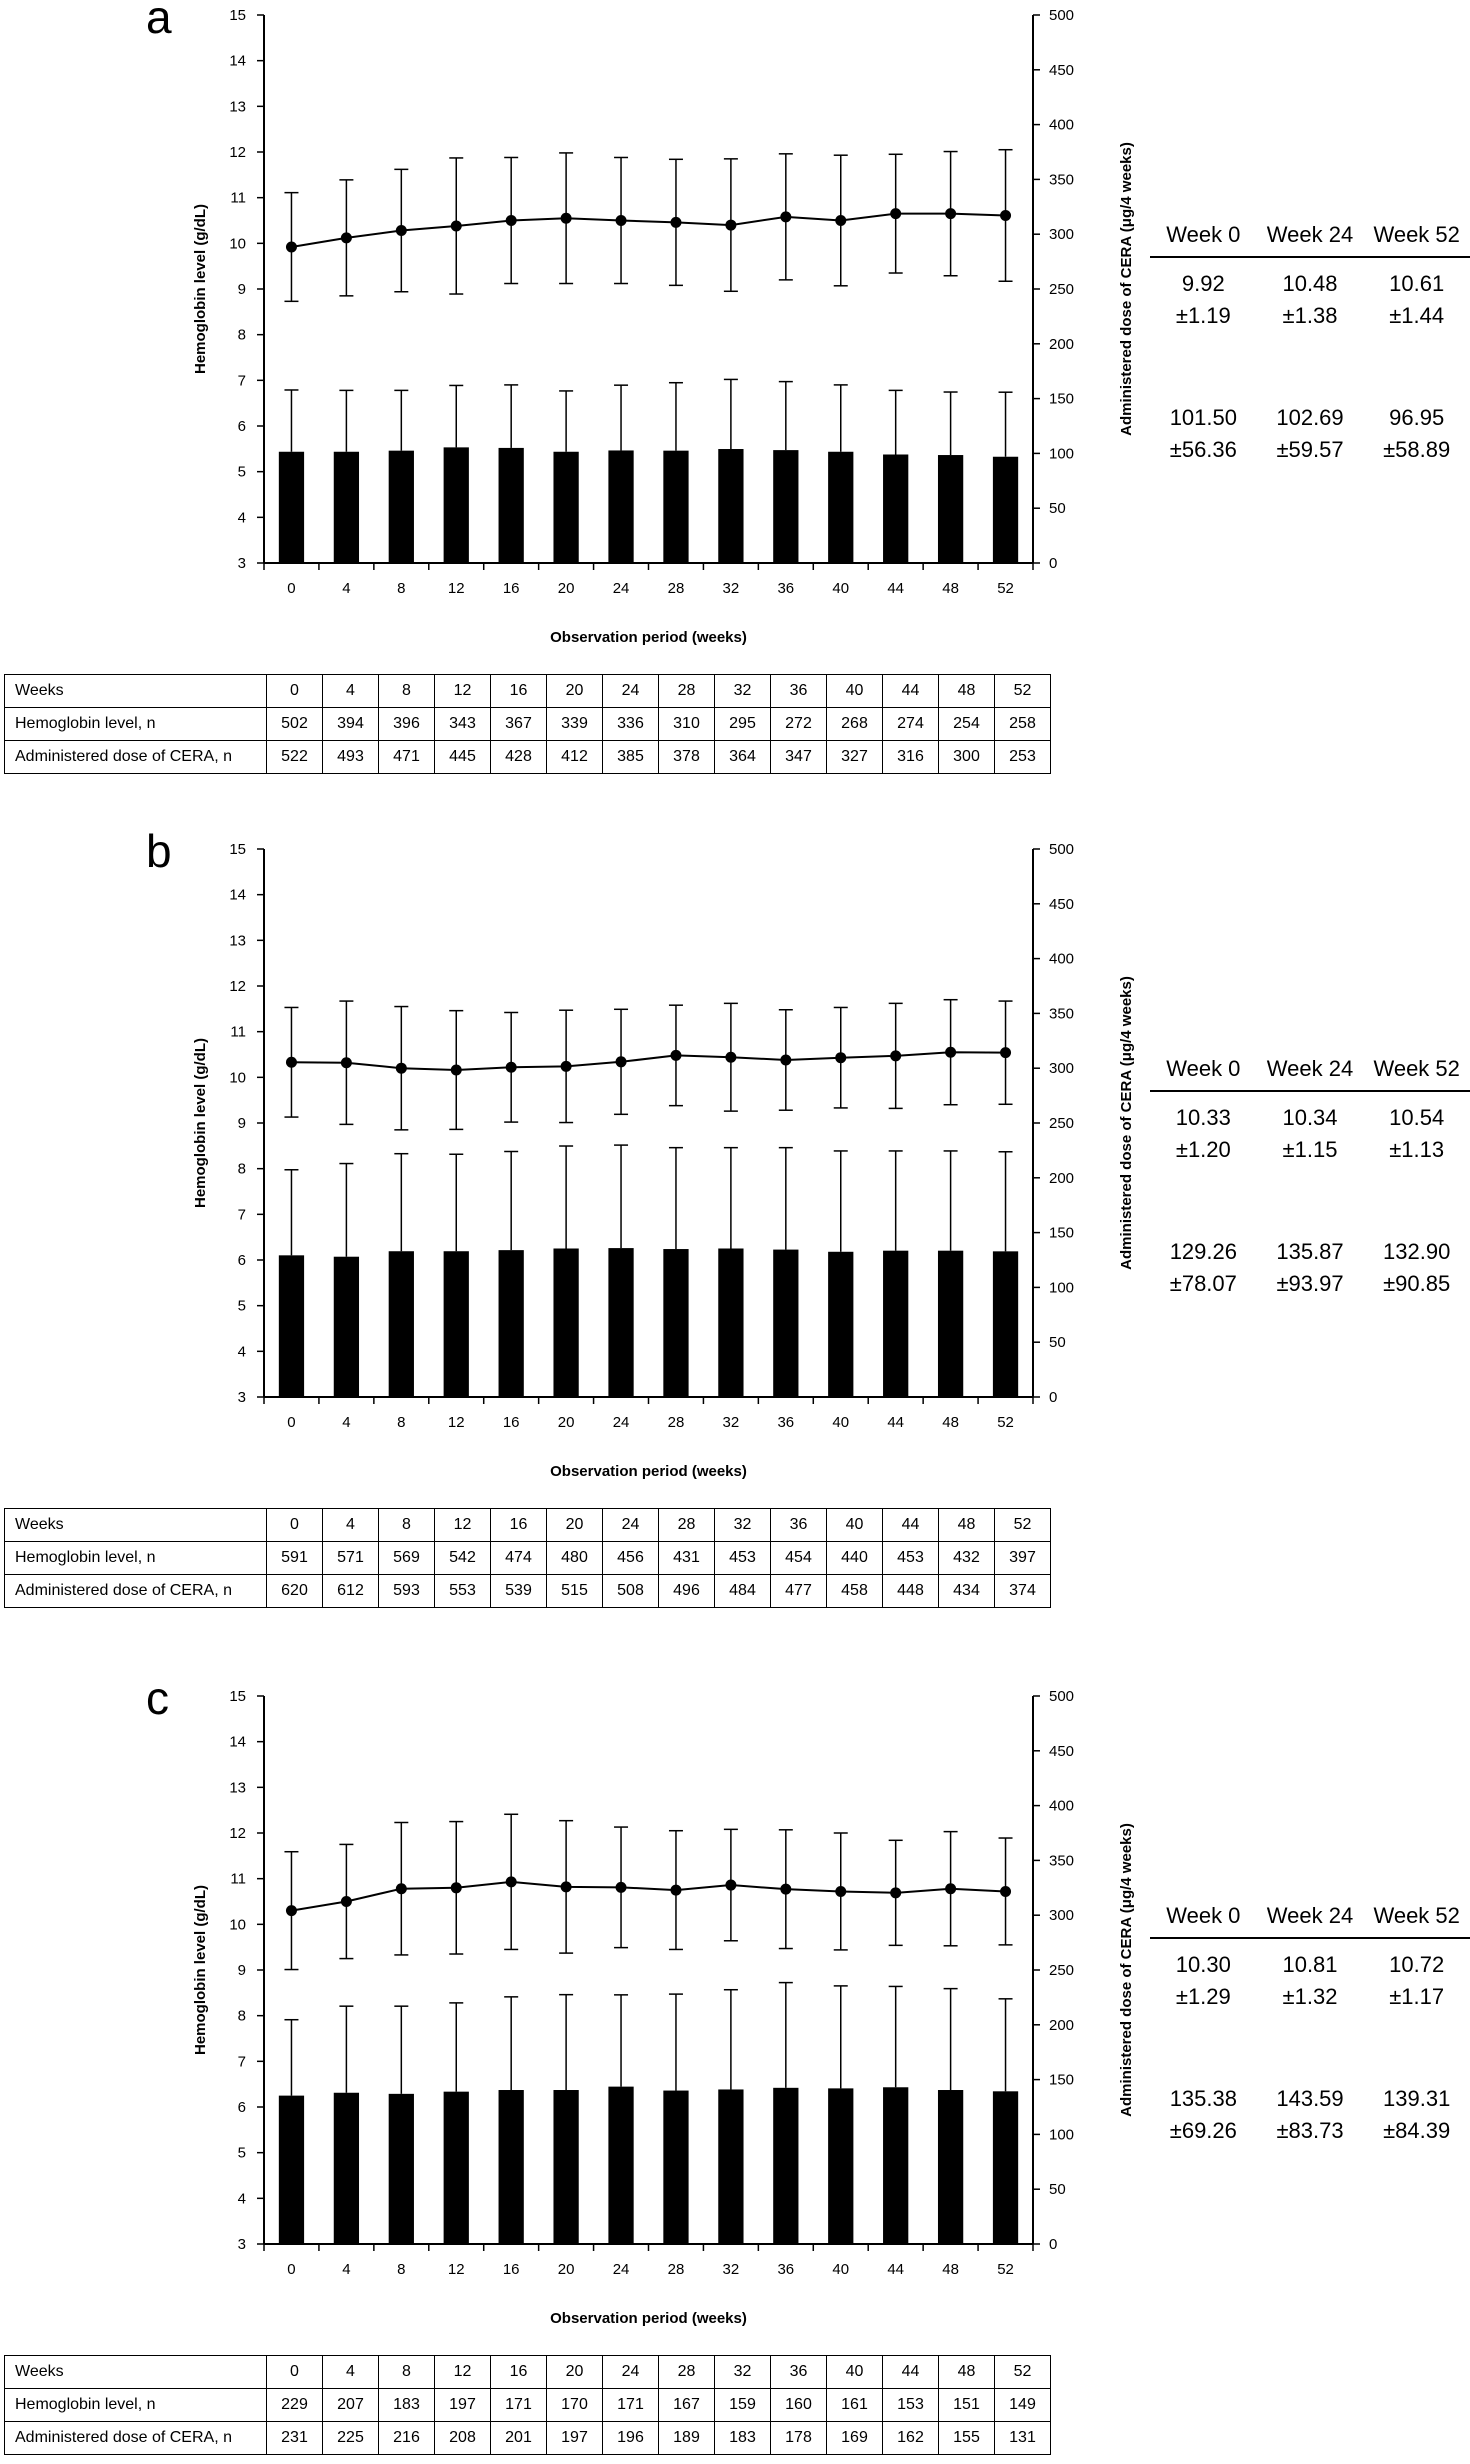 The height and width of the screenshot is (2464, 1470). I want to click on table-cell: 300, so click(966, 757).